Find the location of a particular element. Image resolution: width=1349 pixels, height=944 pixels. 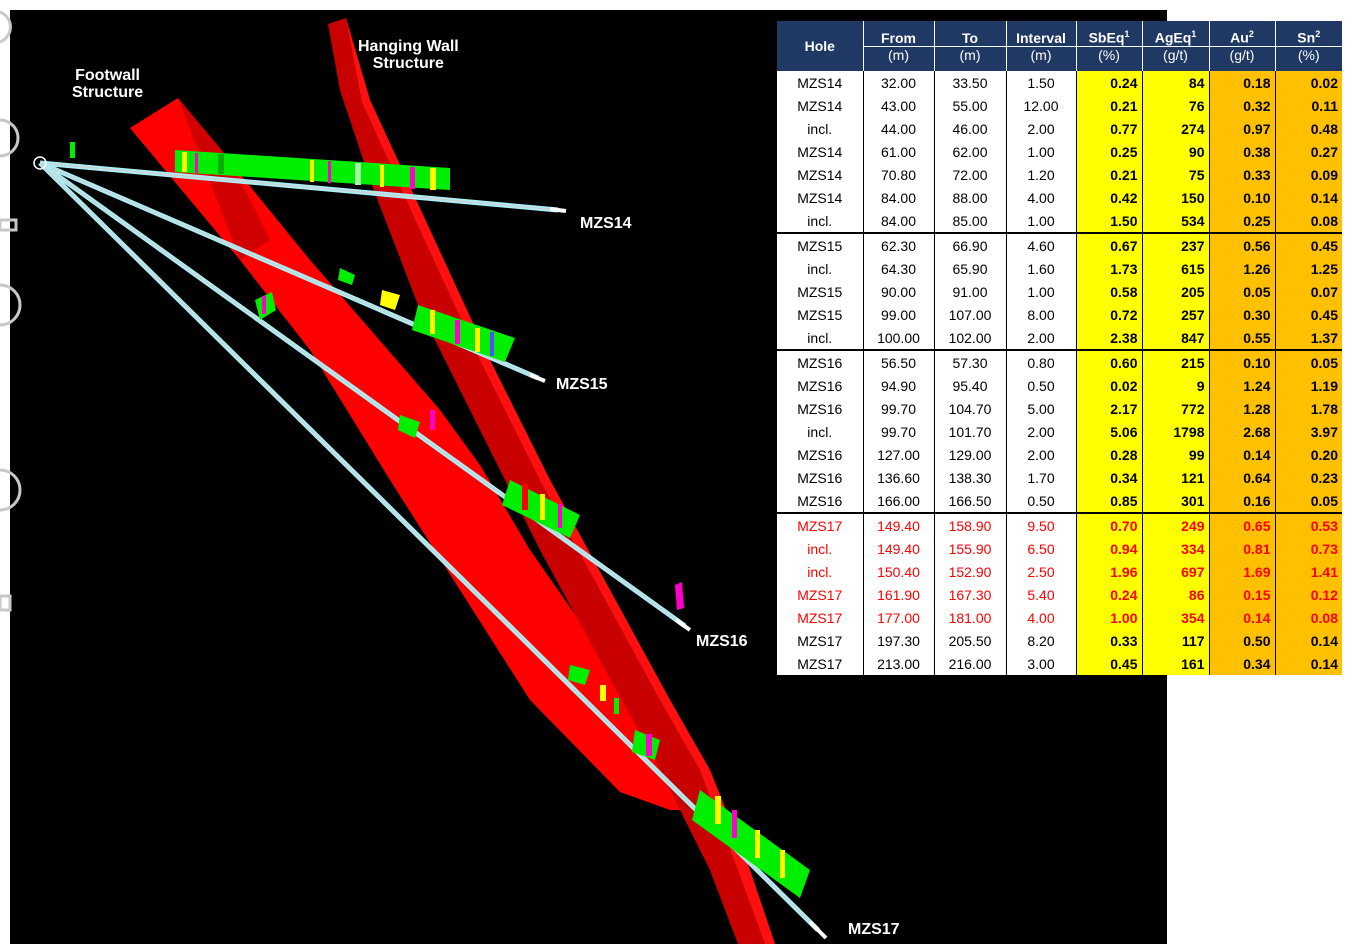

table-row: incl. 64.30 65.90 1.60 1.73 615 1.26 1.25 is located at coordinates (1059, 268).